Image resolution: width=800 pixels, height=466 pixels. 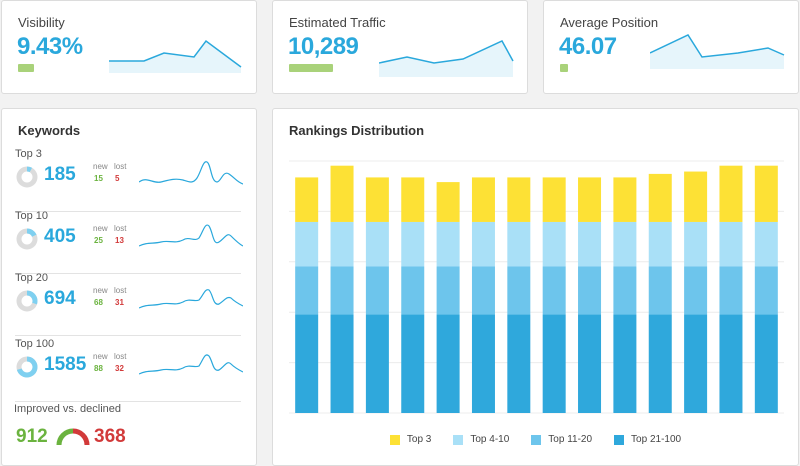 I want to click on legend-label: Top 11-20, so click(x=570, y=439).